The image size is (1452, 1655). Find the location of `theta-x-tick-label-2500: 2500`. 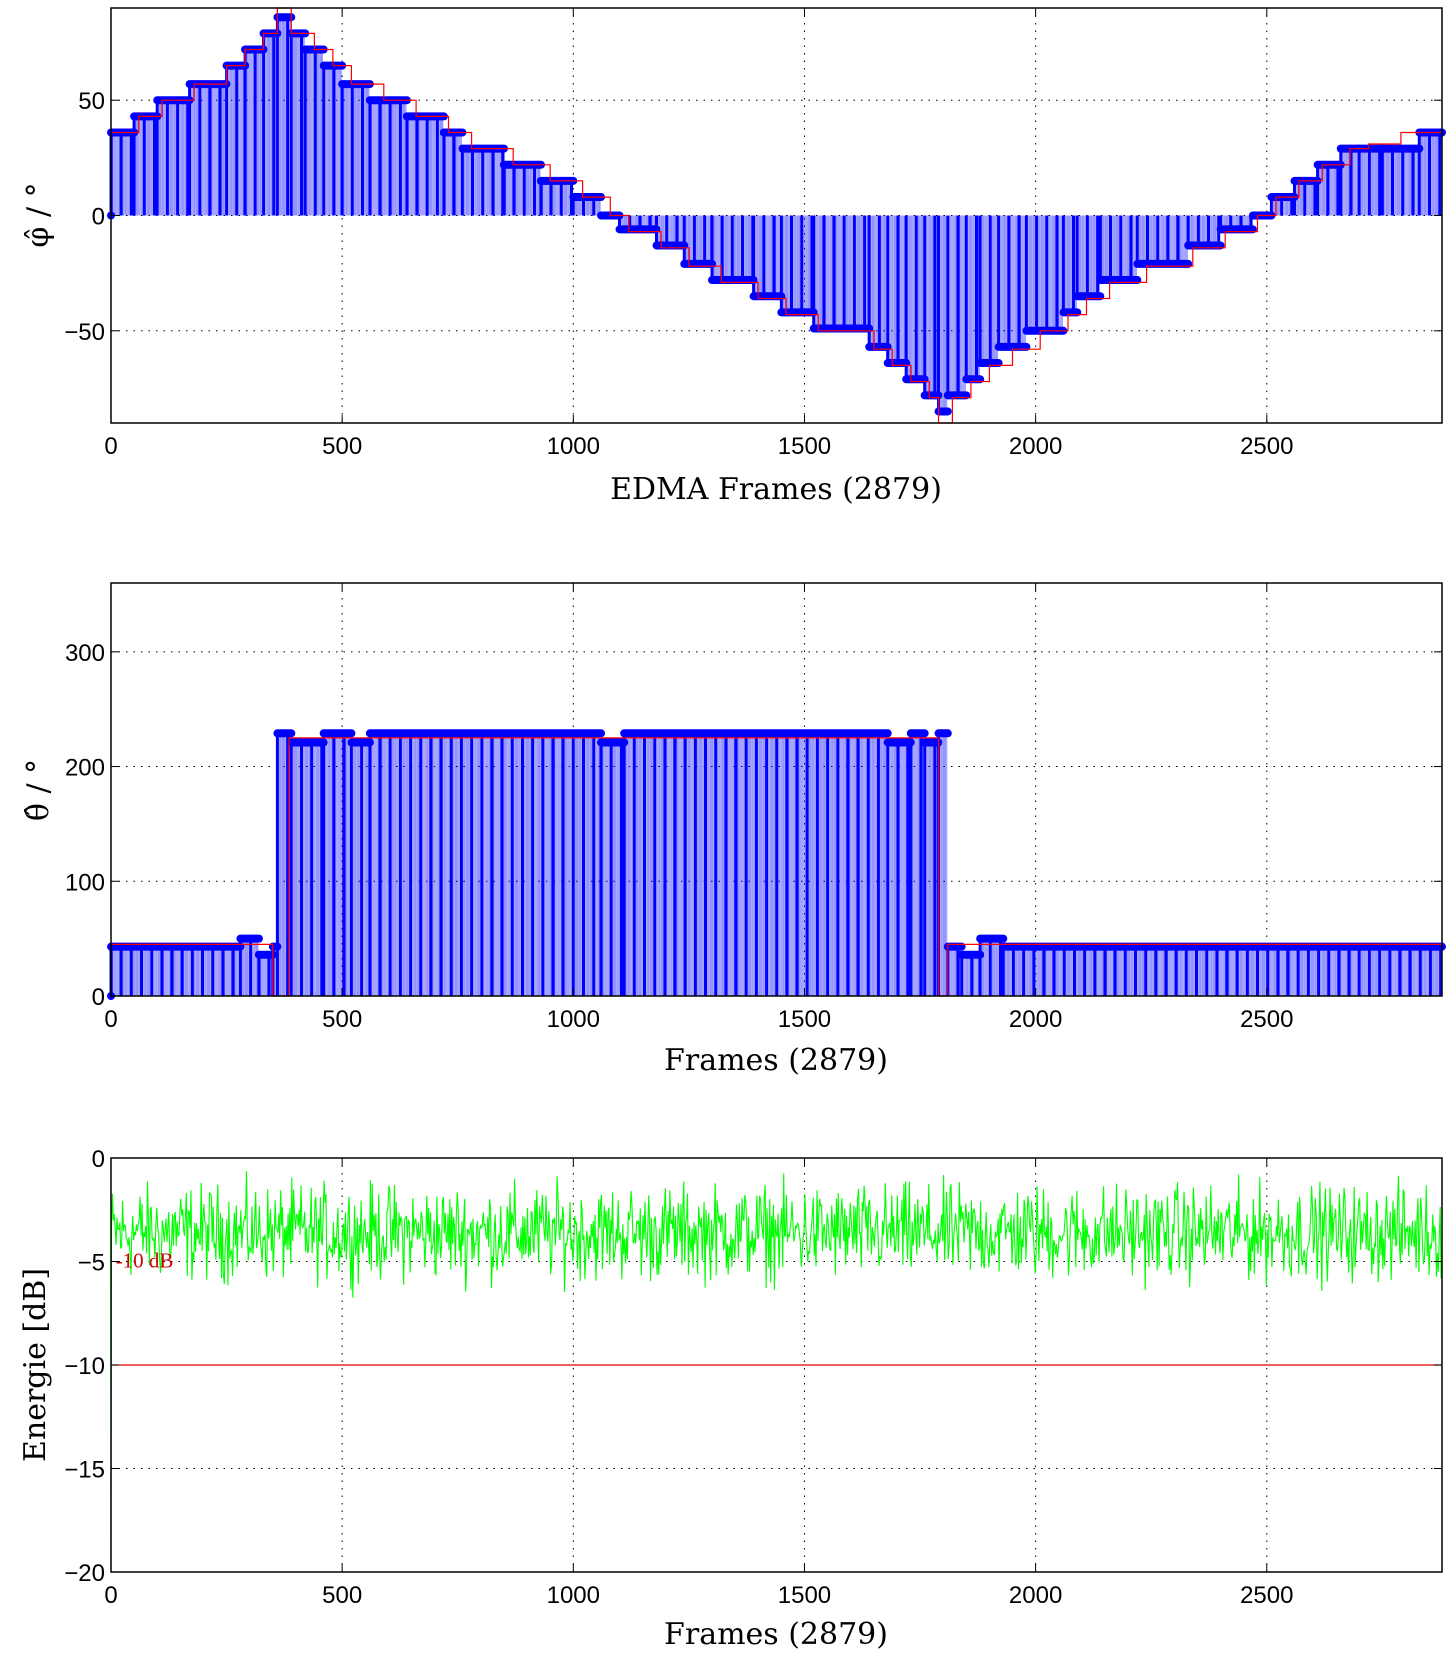

theta-x-tick-label-2500: 2500 is located at coordinates (1266, 1019).